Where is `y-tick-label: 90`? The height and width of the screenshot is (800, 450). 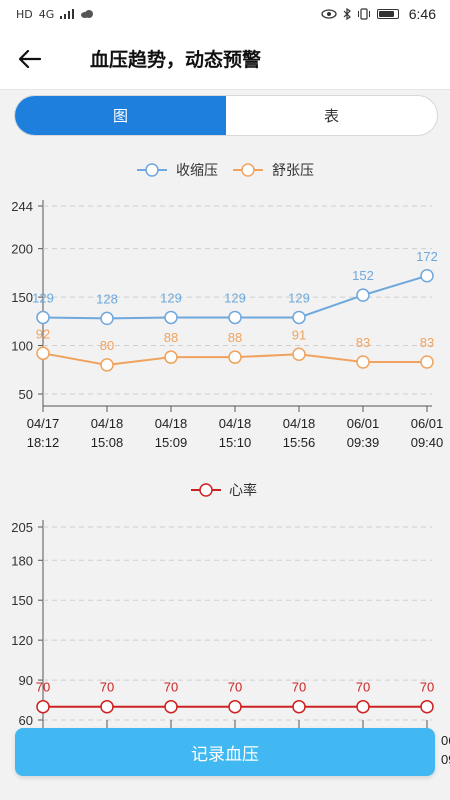 y-tick-label: 90 is located at coordinates (26, 680).